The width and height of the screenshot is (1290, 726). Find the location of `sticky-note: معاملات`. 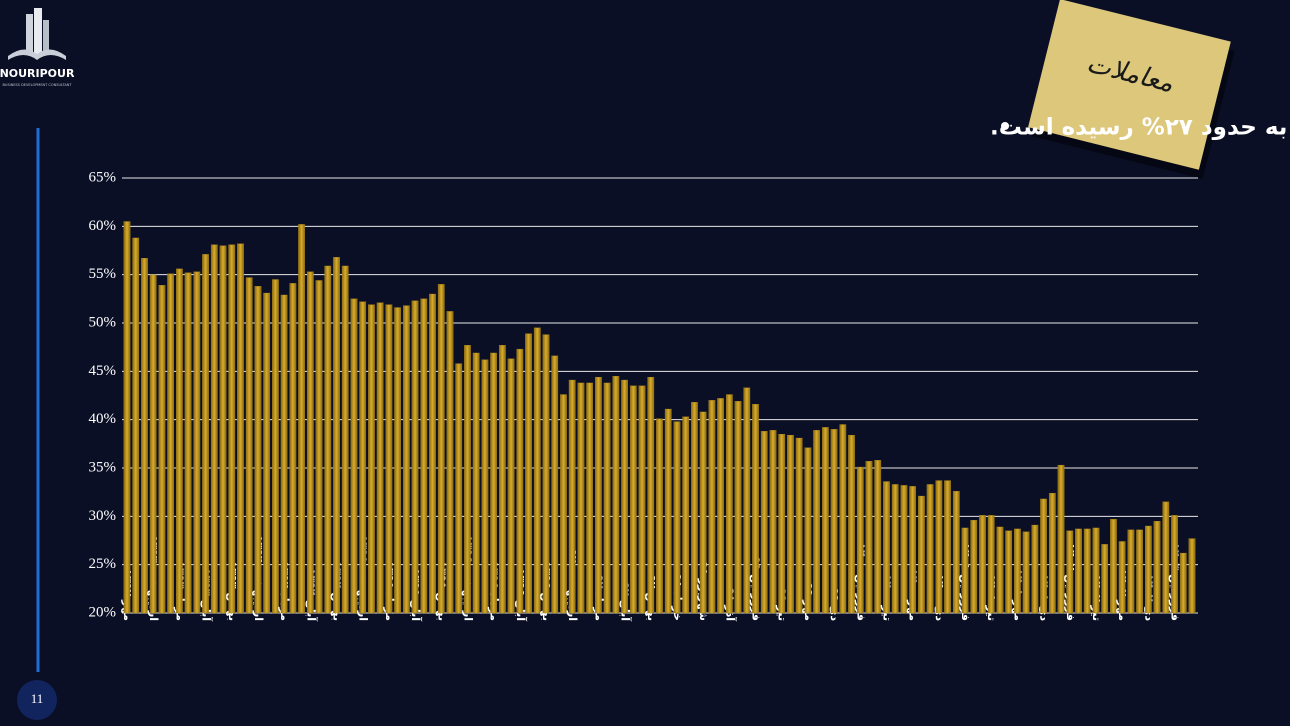

sticky-note: معاملات is located at coordinates (1131, 89).